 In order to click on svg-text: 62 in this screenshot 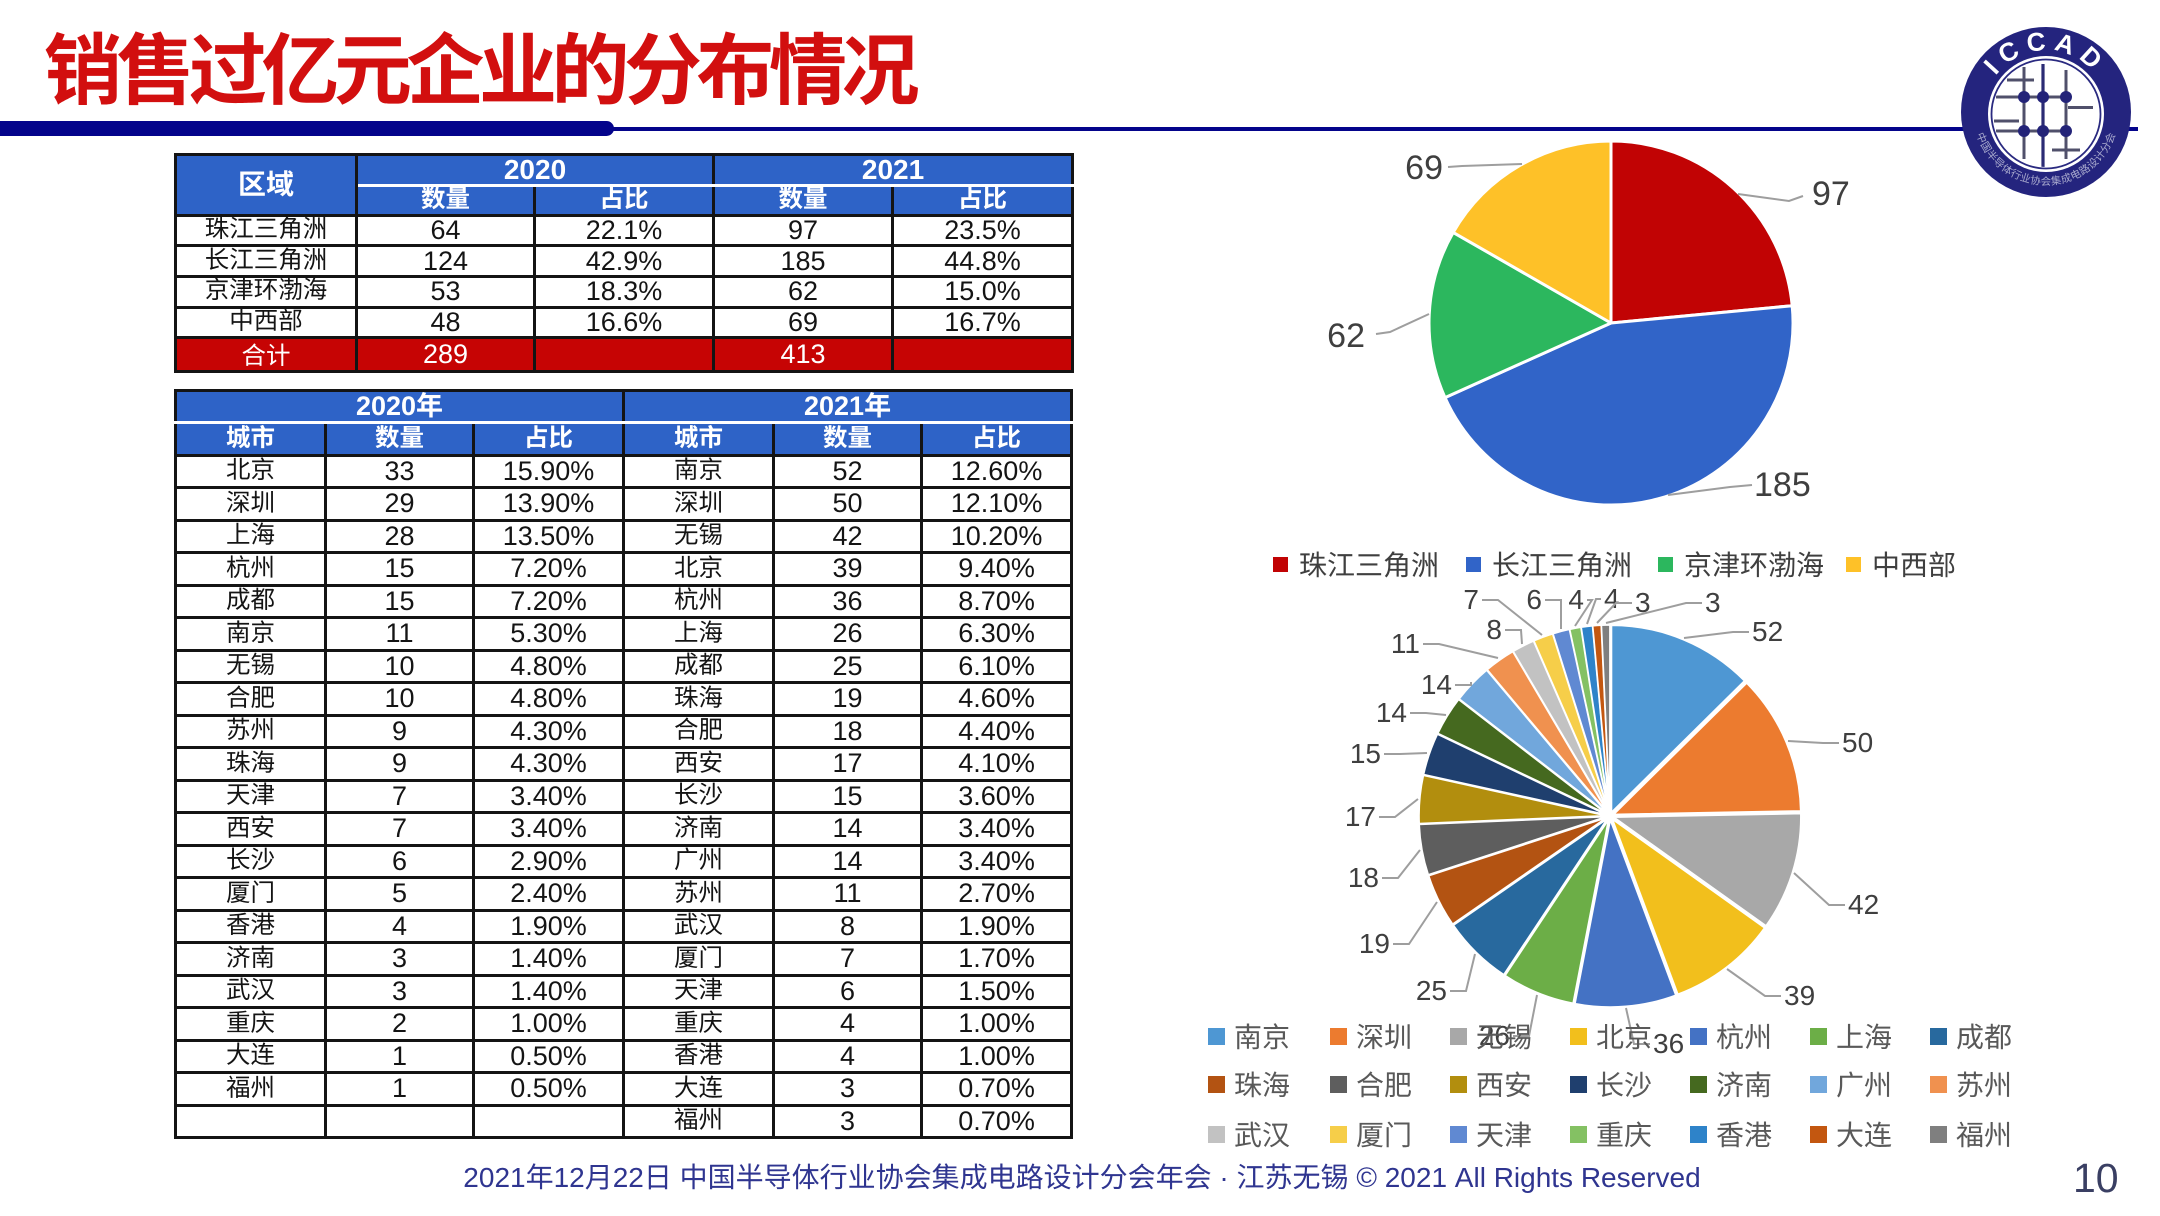, I will do `click(1346, 336)`.